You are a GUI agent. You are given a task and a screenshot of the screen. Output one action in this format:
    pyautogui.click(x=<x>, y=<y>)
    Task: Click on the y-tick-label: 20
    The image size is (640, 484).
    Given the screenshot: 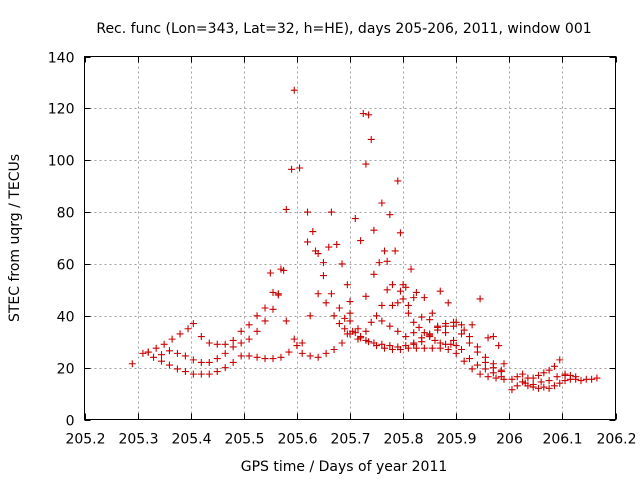 What is the action you would take?
    pyautogui.click(x=66, y=370)
    